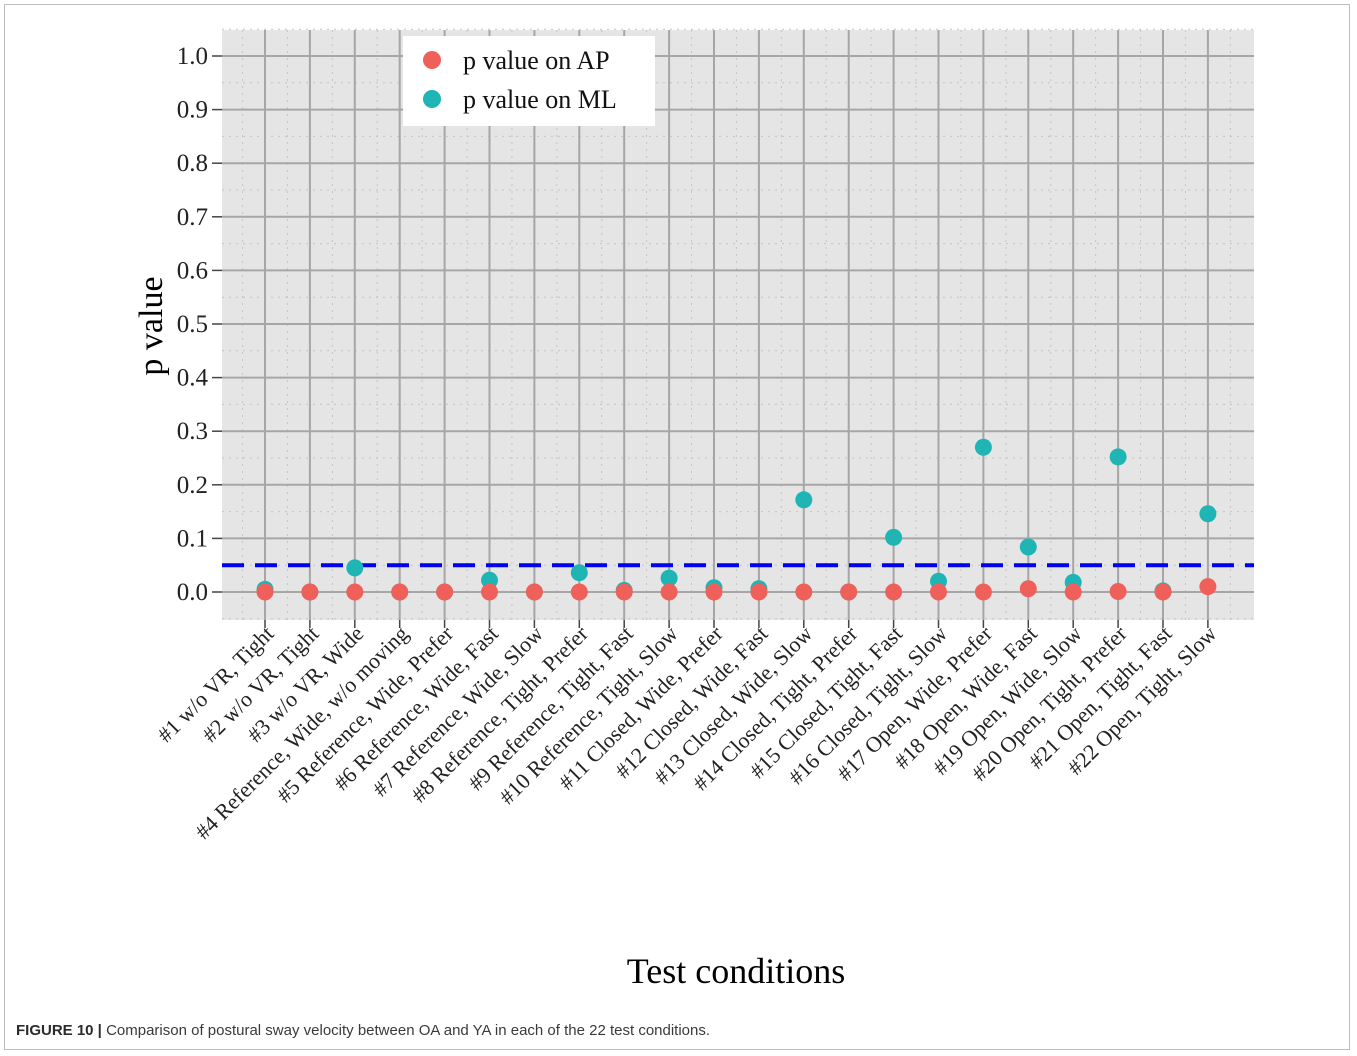 The height and width of the screenshot is (1056, 1357). What do you see at coordinates (192, 431) in the screenshot?
I see `y-tick-label: 0.3` at bounding box center [192, 431].